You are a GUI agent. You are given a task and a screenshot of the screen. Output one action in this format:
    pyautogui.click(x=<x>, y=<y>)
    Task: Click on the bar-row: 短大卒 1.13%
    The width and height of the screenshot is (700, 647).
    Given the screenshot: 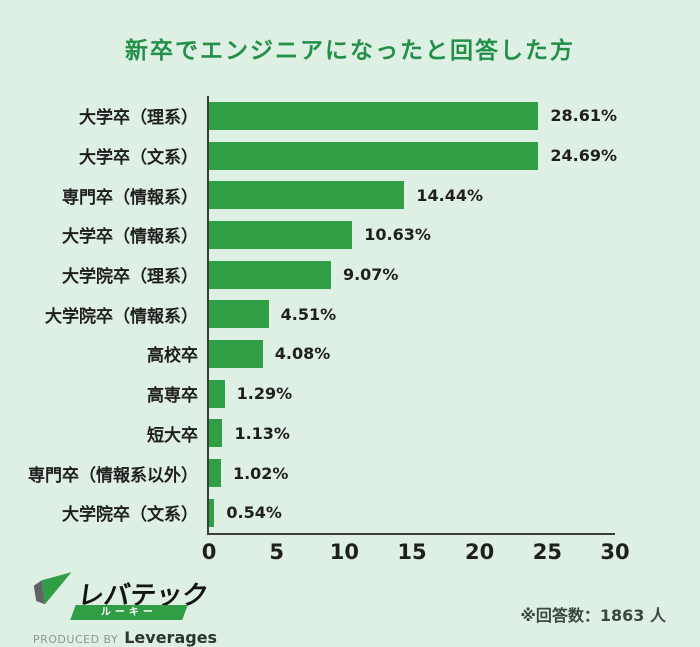 What is the action you would take?
    pyautogui.click(x=322, y=434)
    